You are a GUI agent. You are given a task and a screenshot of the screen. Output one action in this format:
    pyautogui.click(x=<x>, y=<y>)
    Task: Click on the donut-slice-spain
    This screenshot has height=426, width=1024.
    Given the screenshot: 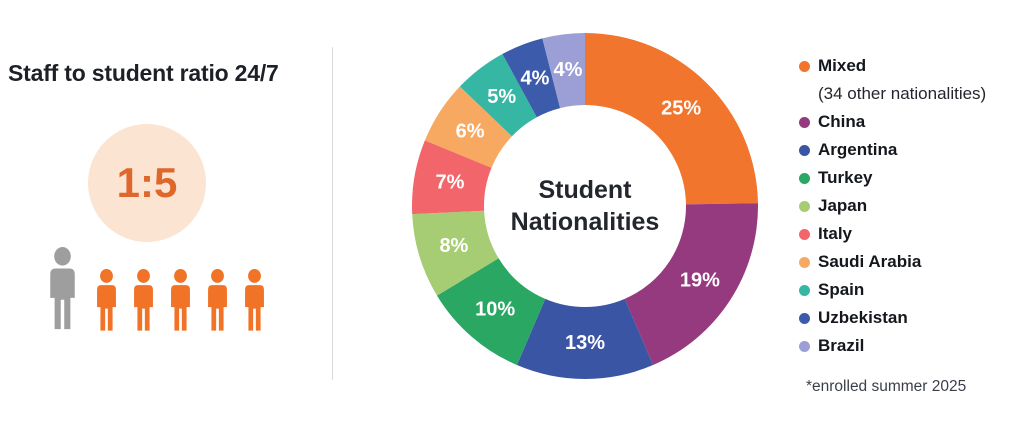 What is the action you would take?
    pyautogui.click(x=498, y=95)
    